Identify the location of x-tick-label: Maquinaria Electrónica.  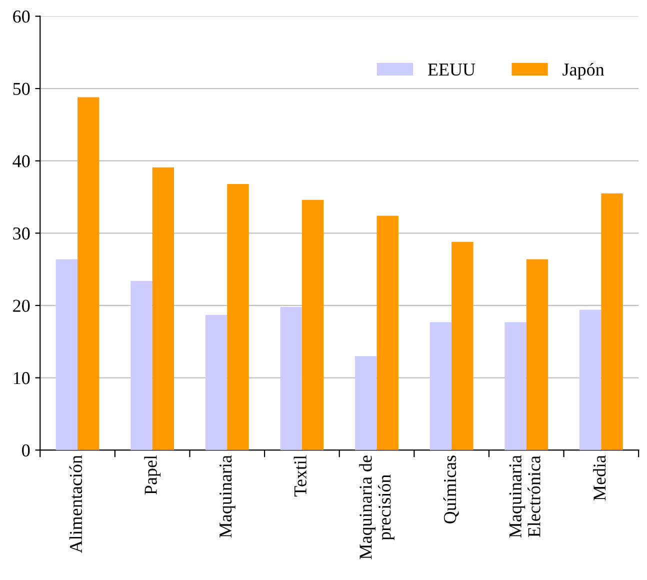
(524, 496).